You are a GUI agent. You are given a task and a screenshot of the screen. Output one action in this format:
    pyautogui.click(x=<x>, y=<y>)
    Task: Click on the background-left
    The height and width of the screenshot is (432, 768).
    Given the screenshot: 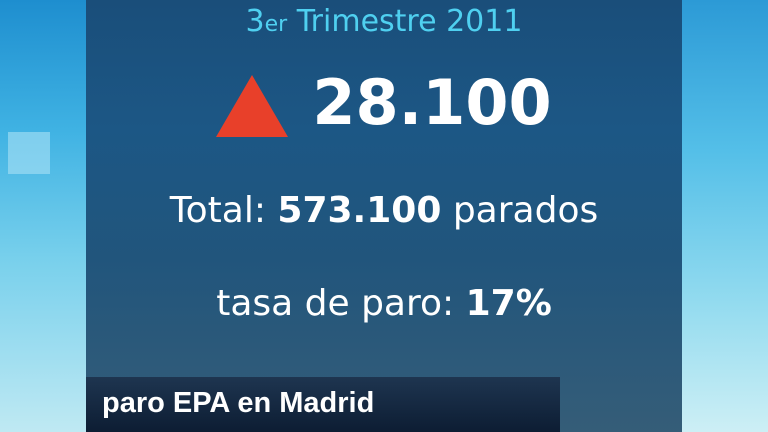 What is the action you would take?
    pyautogui.click(x=43, y=216)
    